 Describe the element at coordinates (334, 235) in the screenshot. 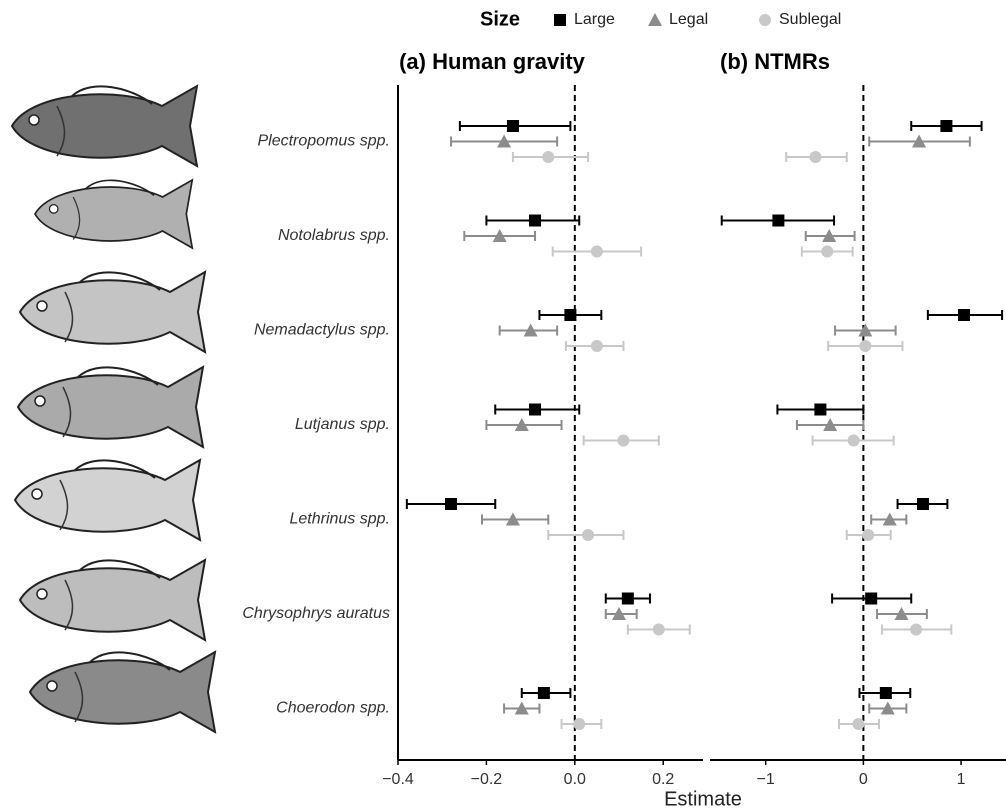

I see `category-label: Notolabrus spp.` at that location.